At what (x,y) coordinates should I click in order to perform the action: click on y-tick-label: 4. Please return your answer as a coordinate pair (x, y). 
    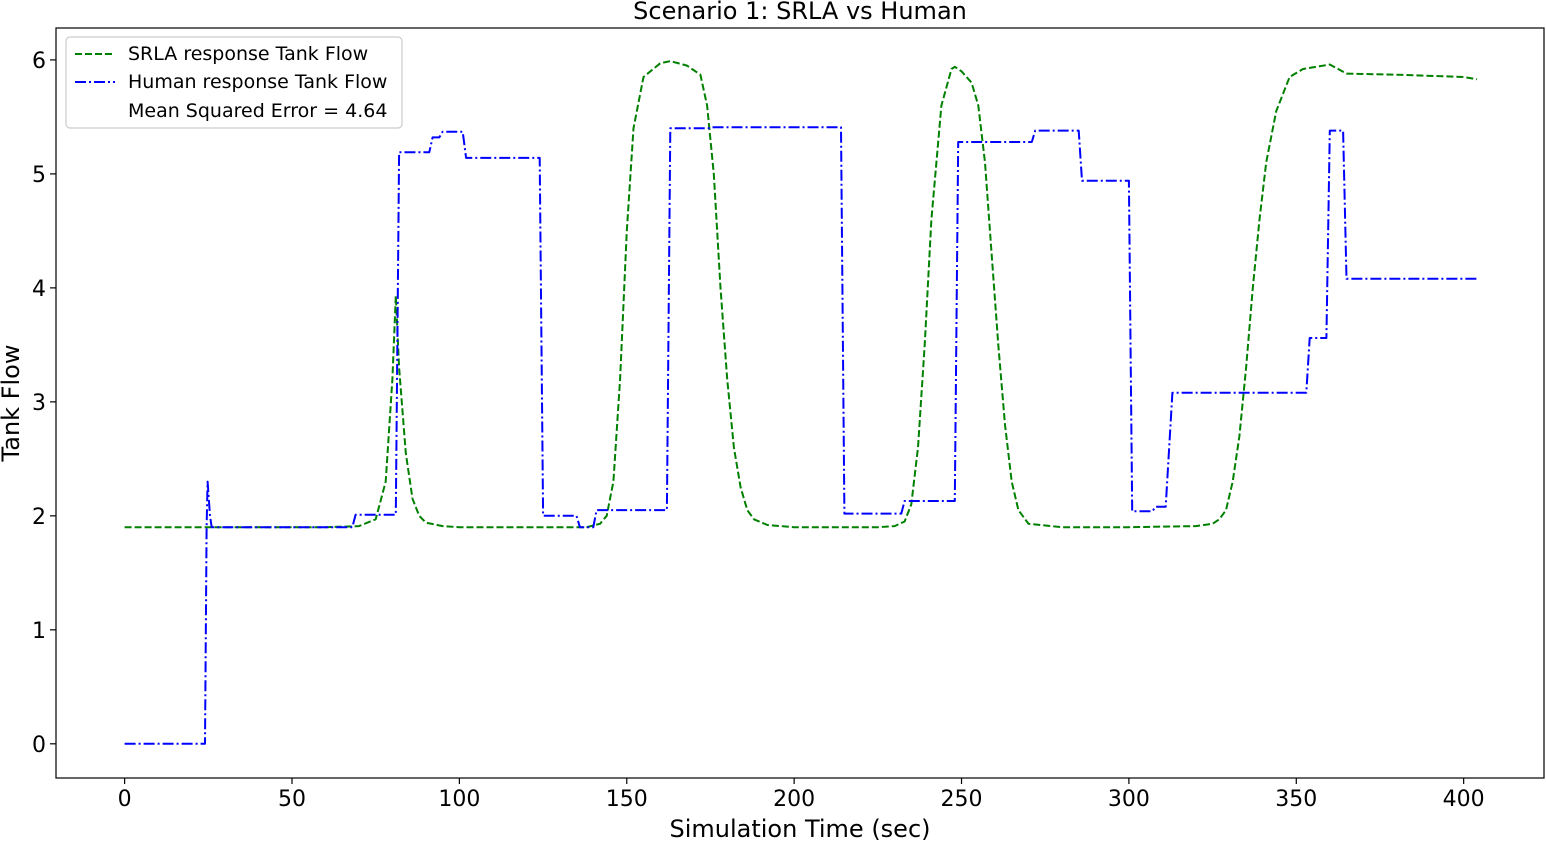
    Looking at the image, I should click on (39, 289).